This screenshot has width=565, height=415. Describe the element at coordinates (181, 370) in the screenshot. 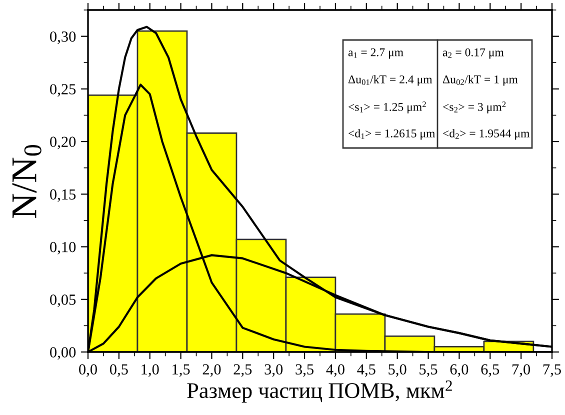

I see `x-tick-label: 1,5` at that location.